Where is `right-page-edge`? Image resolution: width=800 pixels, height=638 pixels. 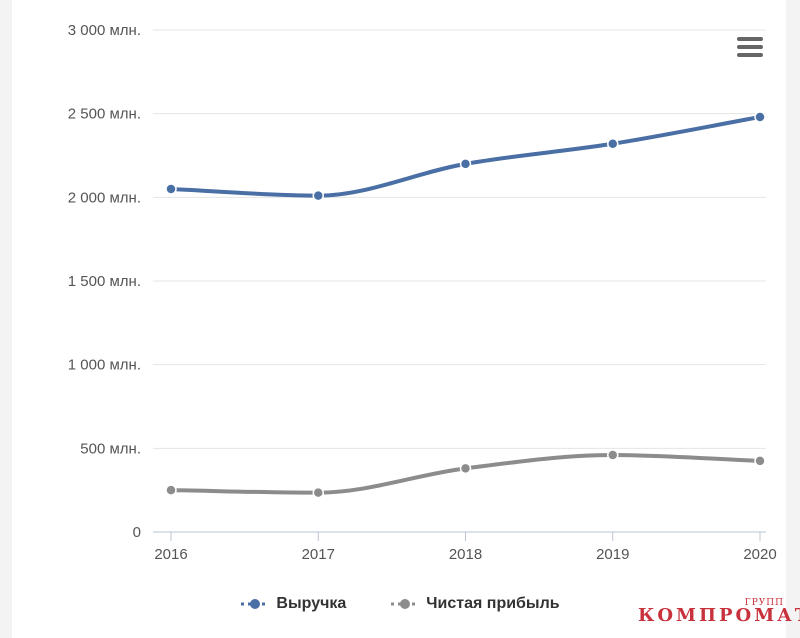 right-page-edge is located at coordinates (793, 319).